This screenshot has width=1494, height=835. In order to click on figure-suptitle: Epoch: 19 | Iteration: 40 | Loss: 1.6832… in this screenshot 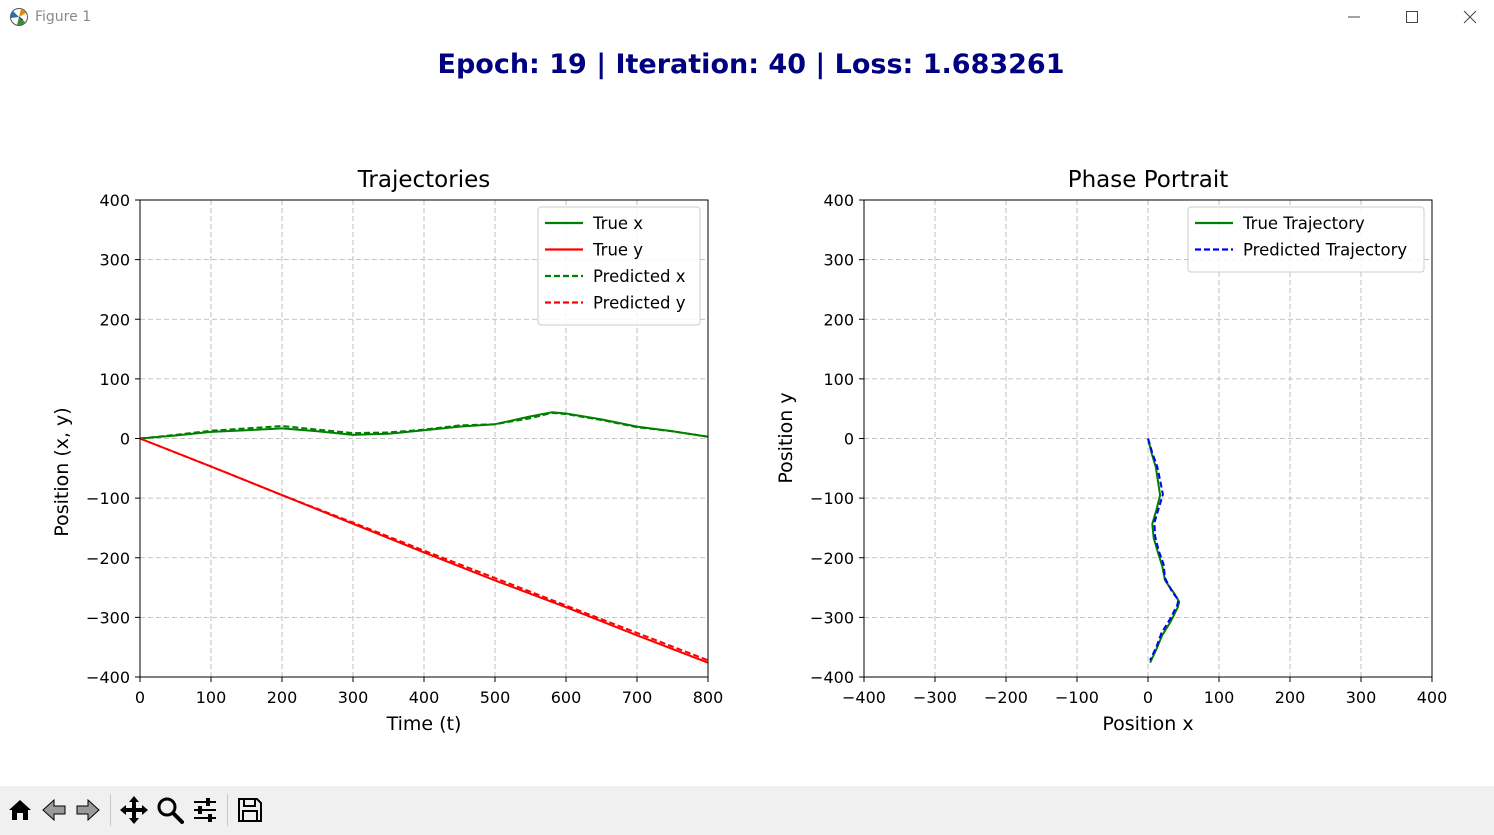, I will do `click(751, 64)`.